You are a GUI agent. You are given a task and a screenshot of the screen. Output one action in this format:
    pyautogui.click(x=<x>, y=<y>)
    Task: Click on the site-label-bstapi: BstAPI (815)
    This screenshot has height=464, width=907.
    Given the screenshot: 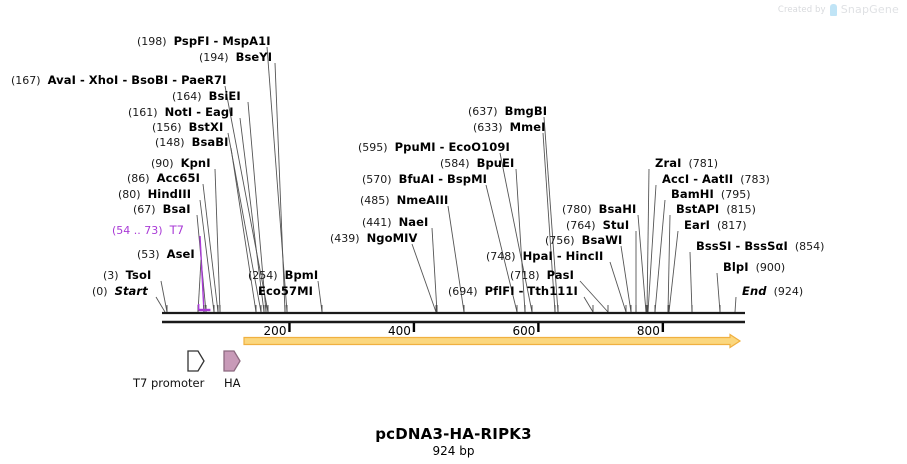 What is the action you would take?
    pyautogui.click(x=716, y=209)
    